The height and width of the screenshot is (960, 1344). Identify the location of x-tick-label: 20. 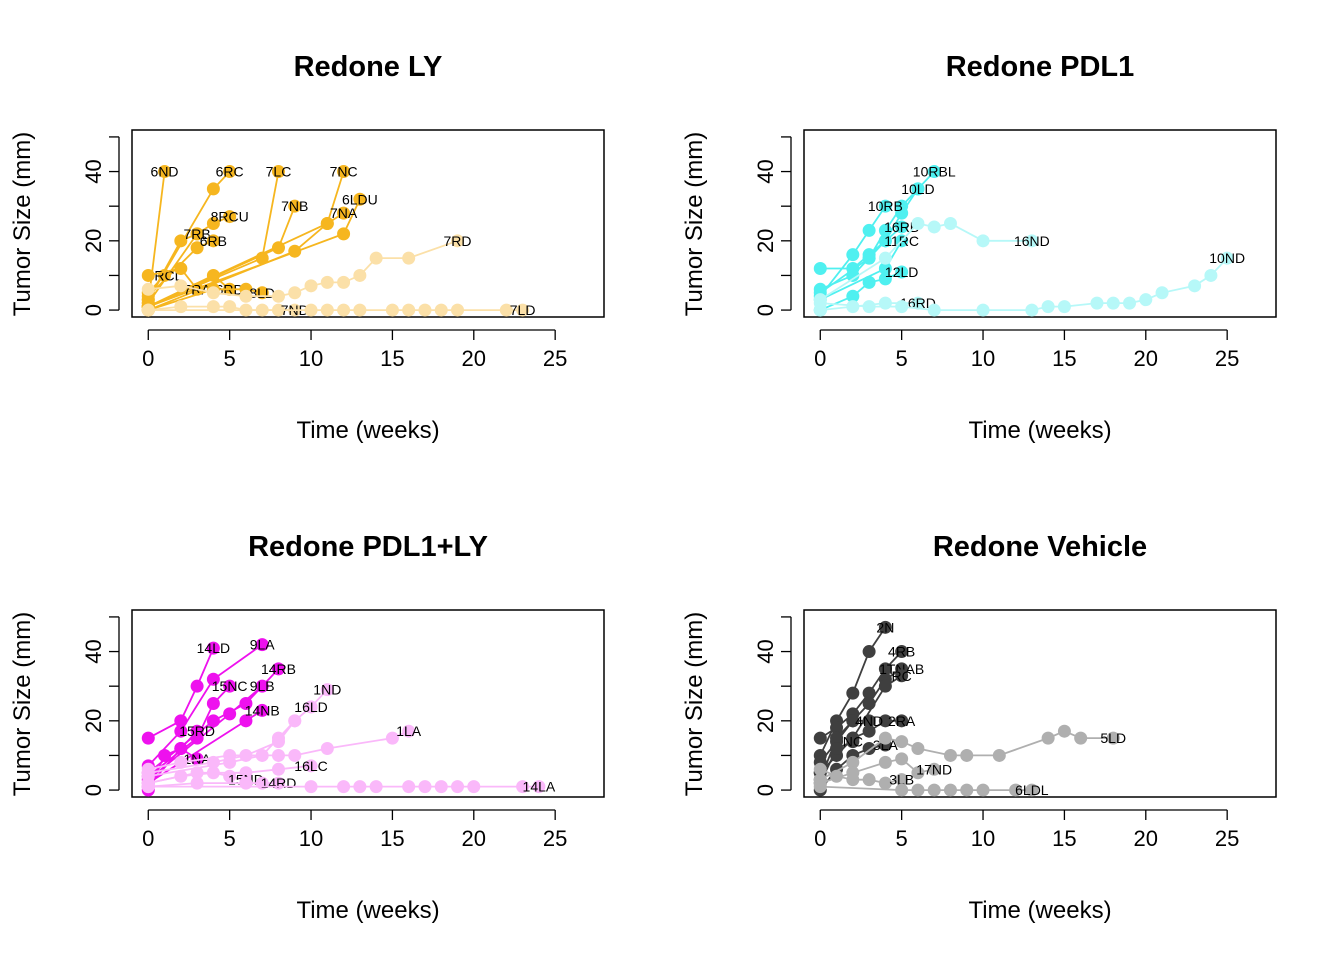
(1146, 838).